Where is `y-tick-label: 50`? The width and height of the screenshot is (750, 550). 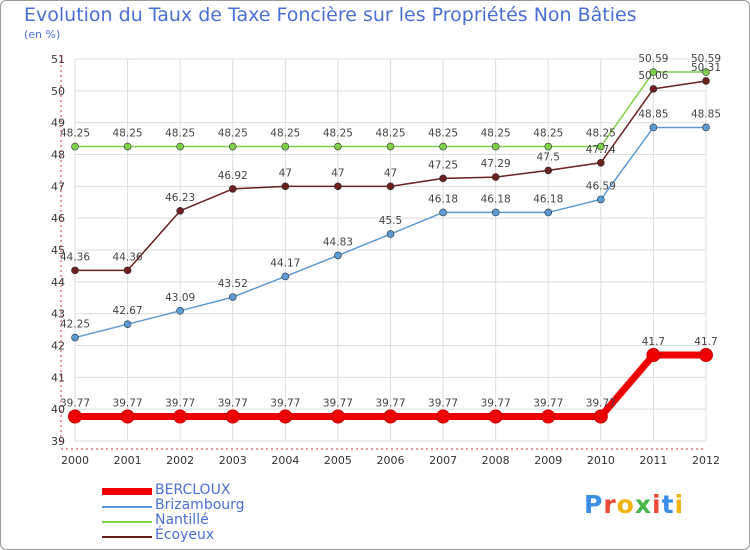 y-tick-label: 50 is located at coordinates (58, 91).